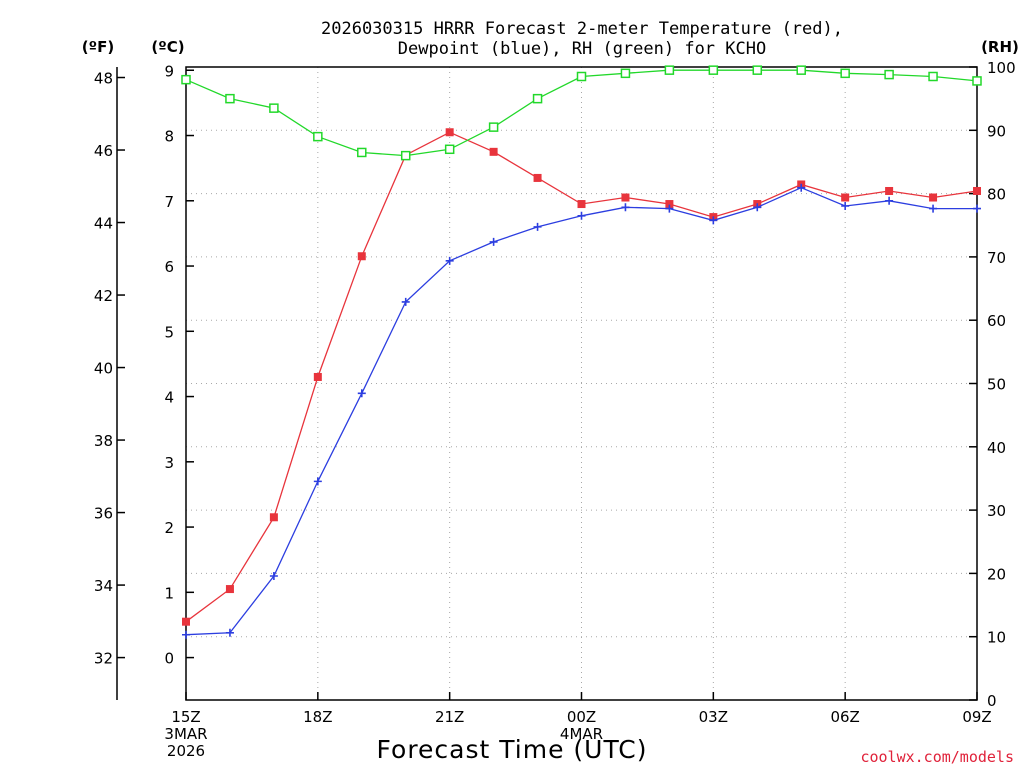  Describe the element at coordinates (996, 258) in the screenshot. I see `rh-tick-label: 70` at that location.